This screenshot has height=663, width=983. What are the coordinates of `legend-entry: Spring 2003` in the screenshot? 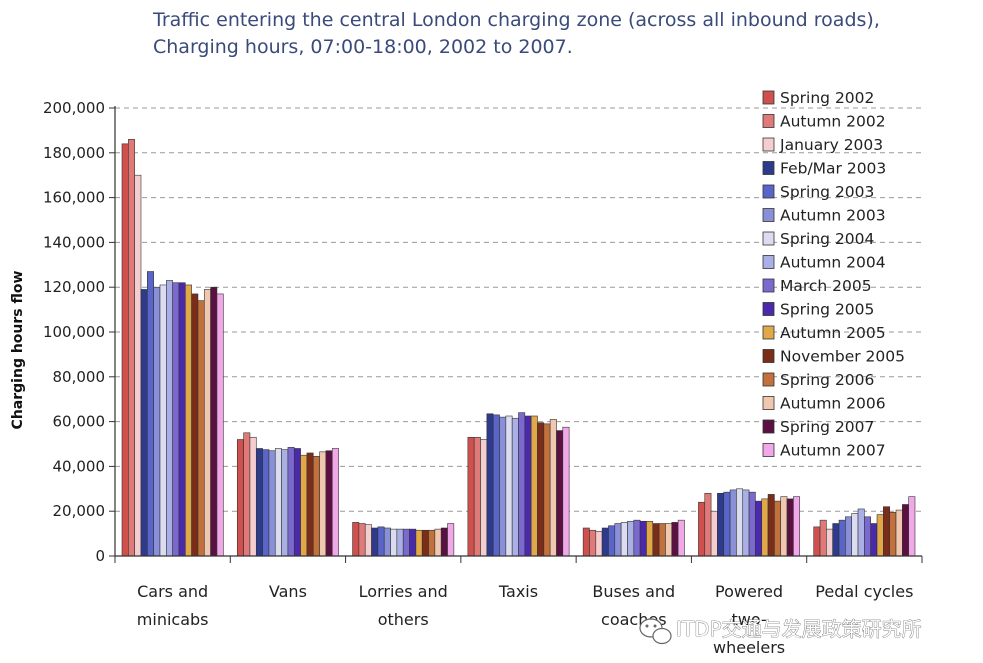 It's located at (827, 192).